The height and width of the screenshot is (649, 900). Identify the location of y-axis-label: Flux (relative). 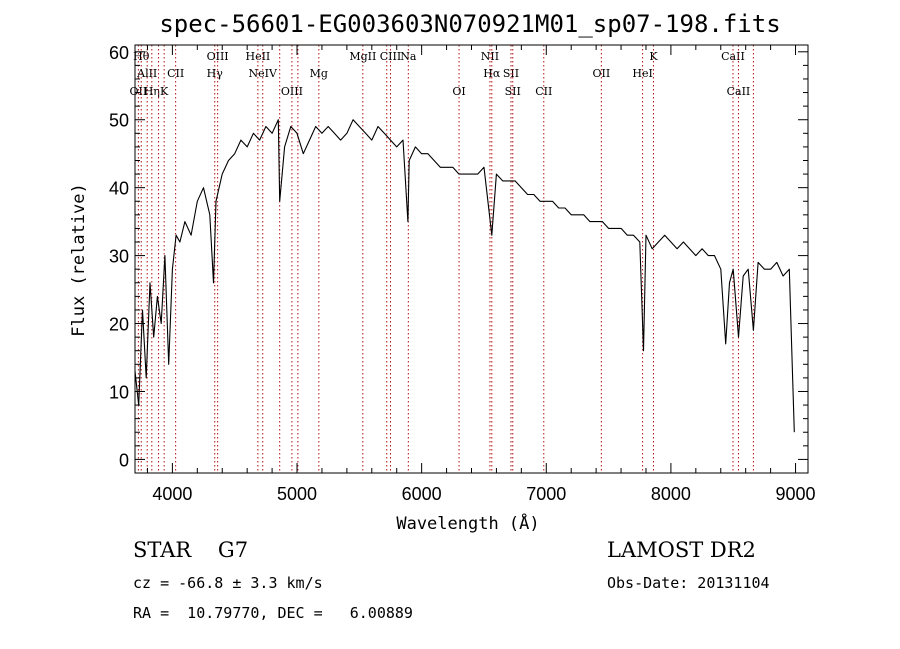
(79, 260).